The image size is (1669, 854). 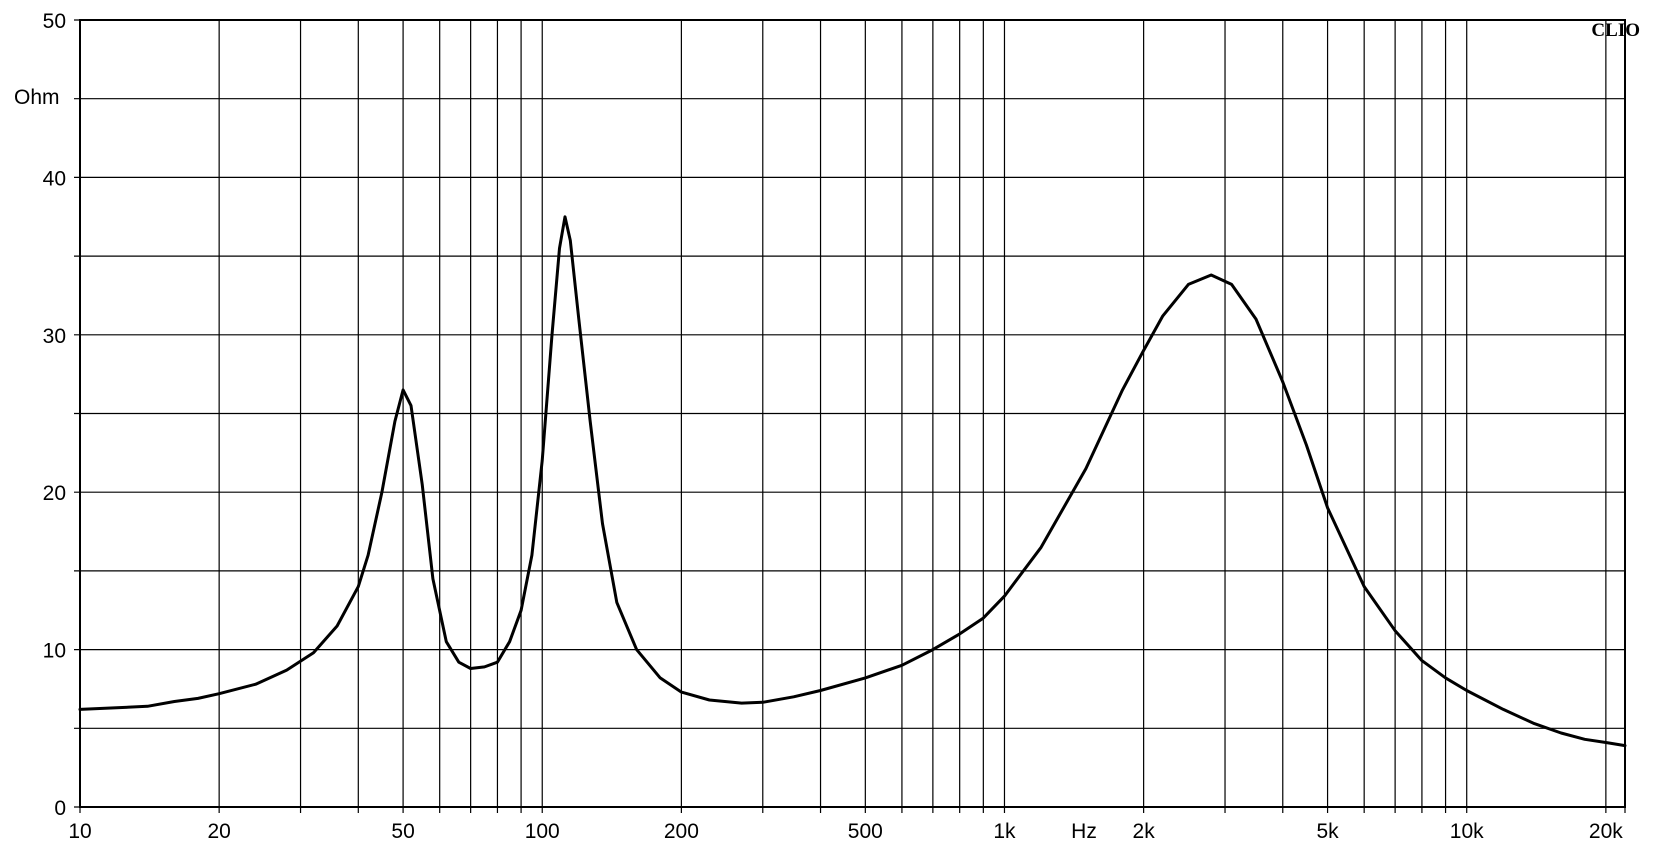 What do you see at coordinates (54, 651) in the screenshot?
I see `y-tick-label: 10` at bounding box center [54, 651].